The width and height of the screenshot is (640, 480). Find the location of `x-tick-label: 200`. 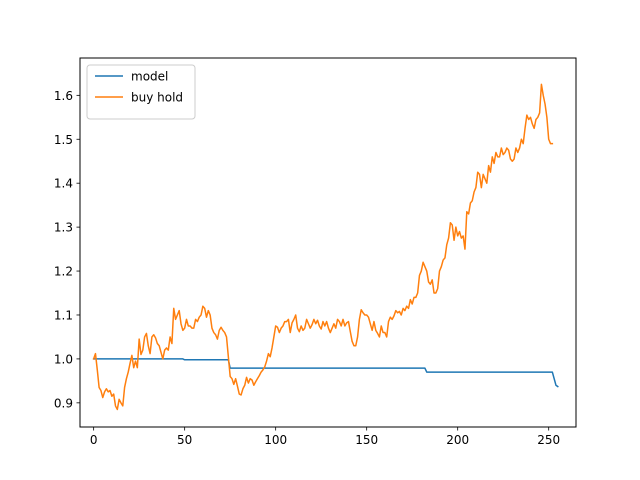

x-tick-label: 200 is located at coordinates (457, 440).